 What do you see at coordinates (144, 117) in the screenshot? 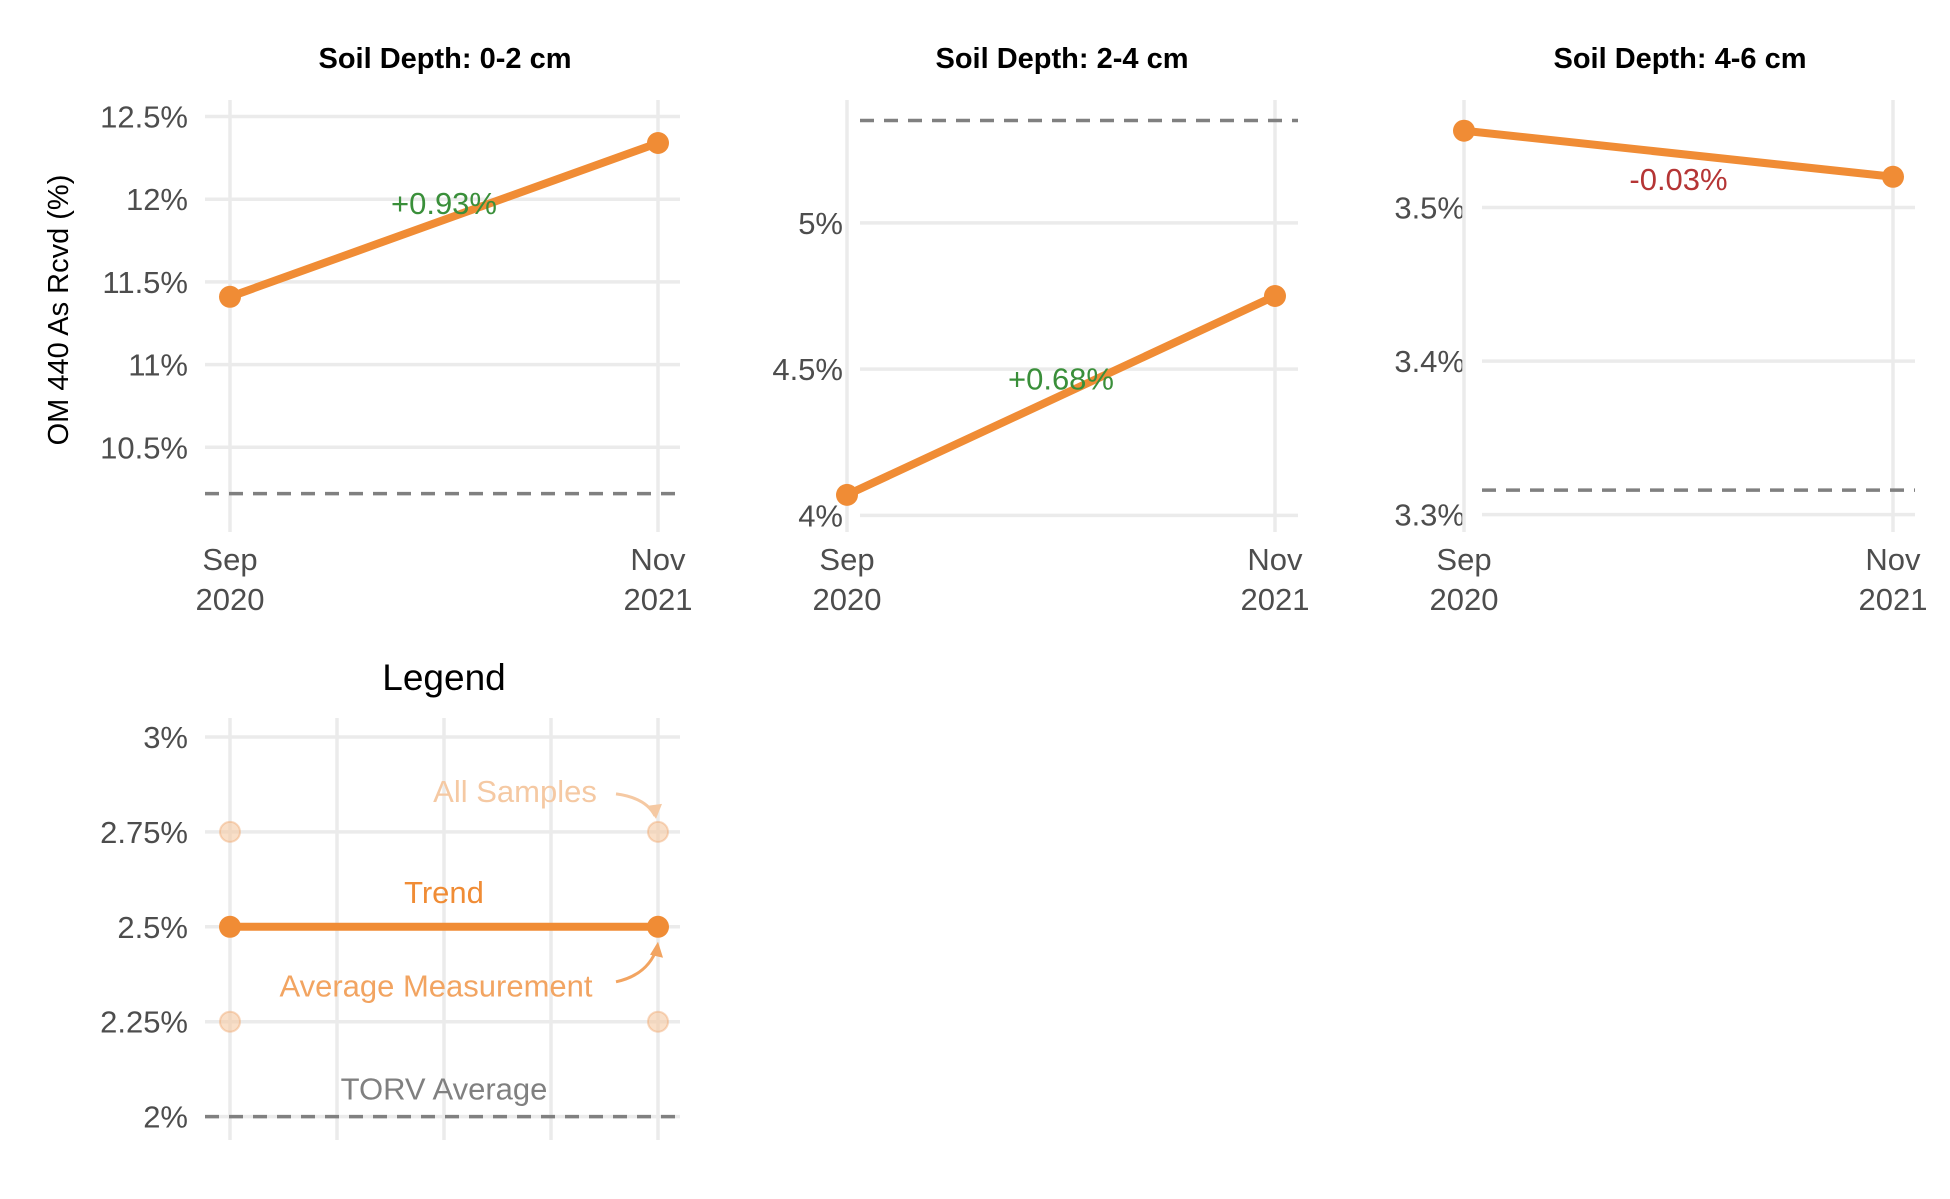
I see `y-tick-label: 12.5%` at bounding box center [144, 117].